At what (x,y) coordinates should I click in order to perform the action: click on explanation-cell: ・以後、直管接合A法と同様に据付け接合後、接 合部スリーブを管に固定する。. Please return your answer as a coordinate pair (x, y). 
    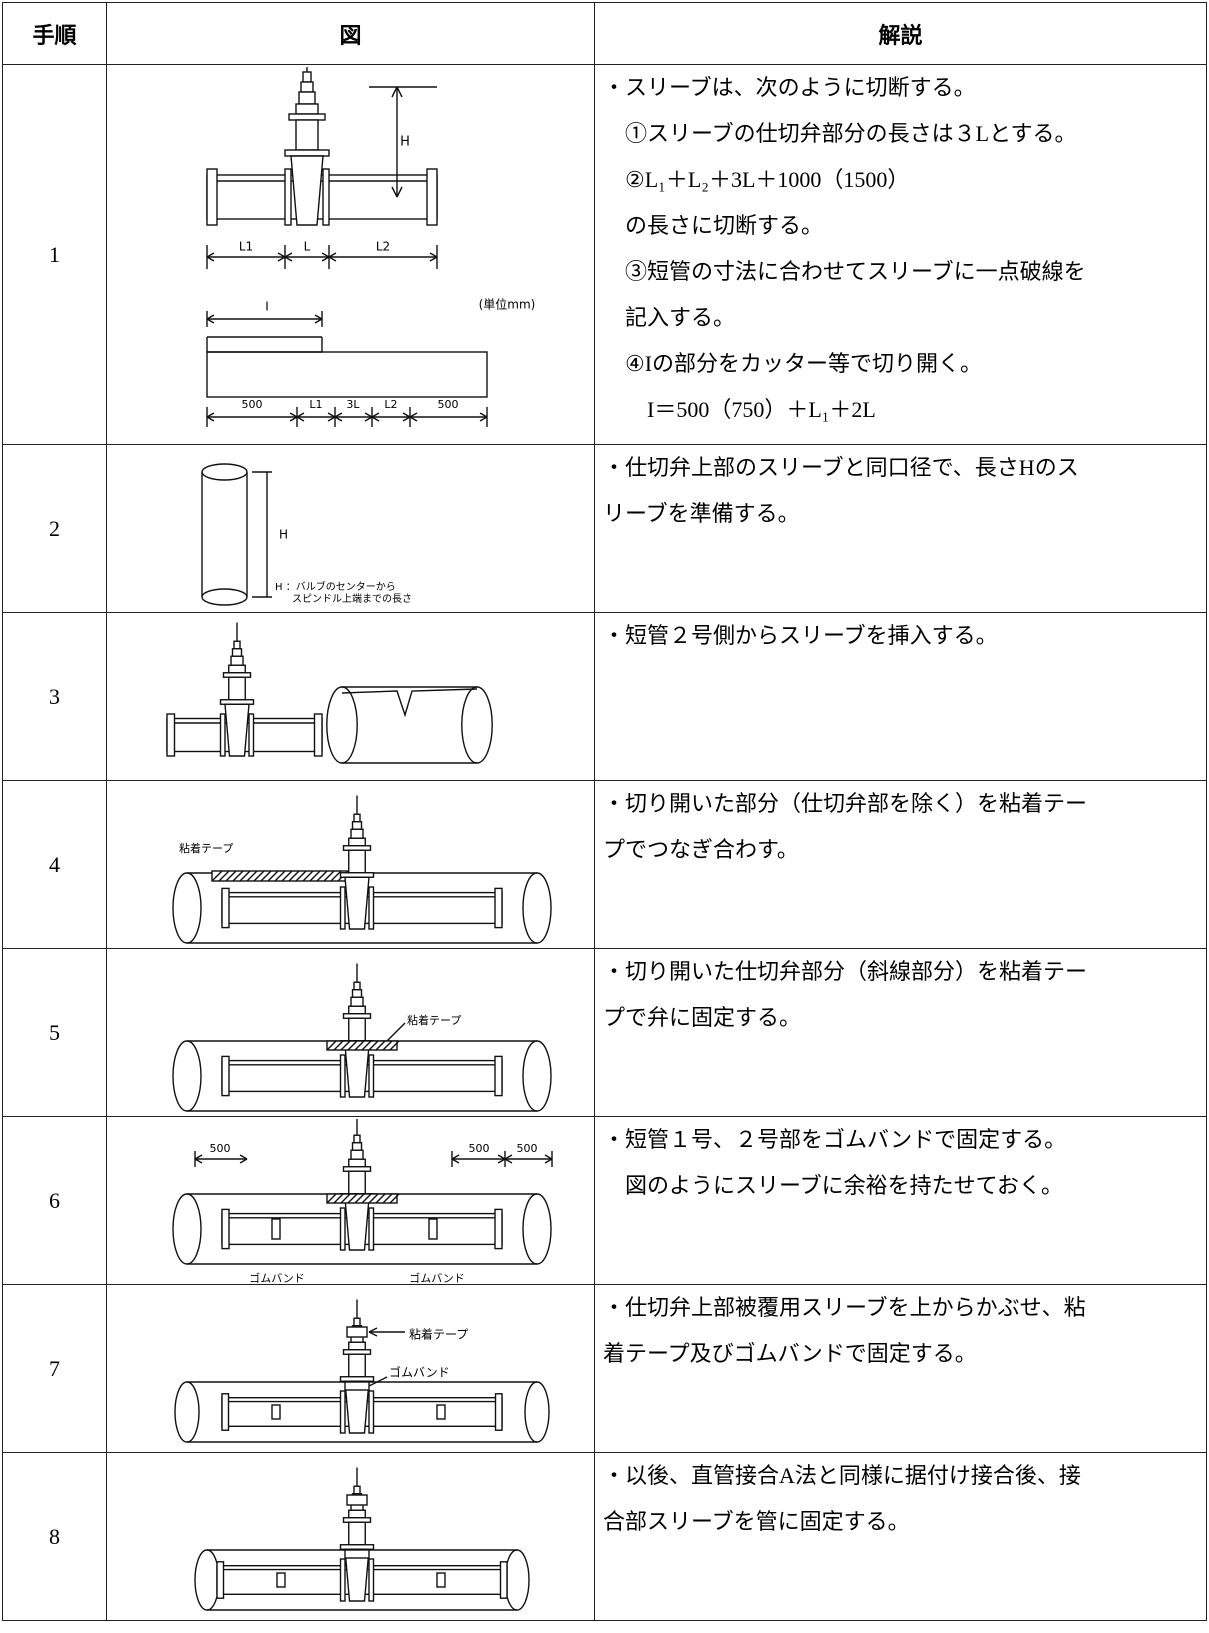
    Looking at the image, I should click on (900, 1536).